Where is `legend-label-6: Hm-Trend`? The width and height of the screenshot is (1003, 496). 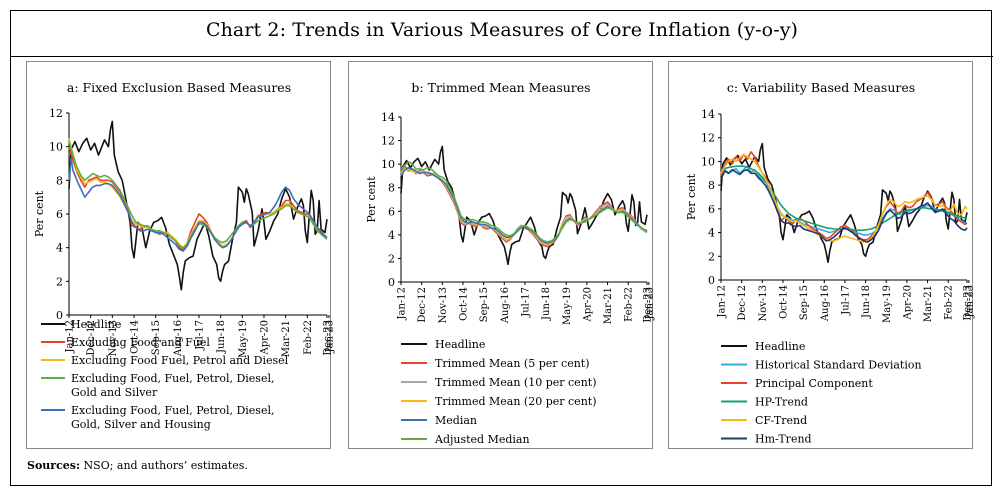
legend-label-6: Hm-Trend is located at coordinates (783, 439).